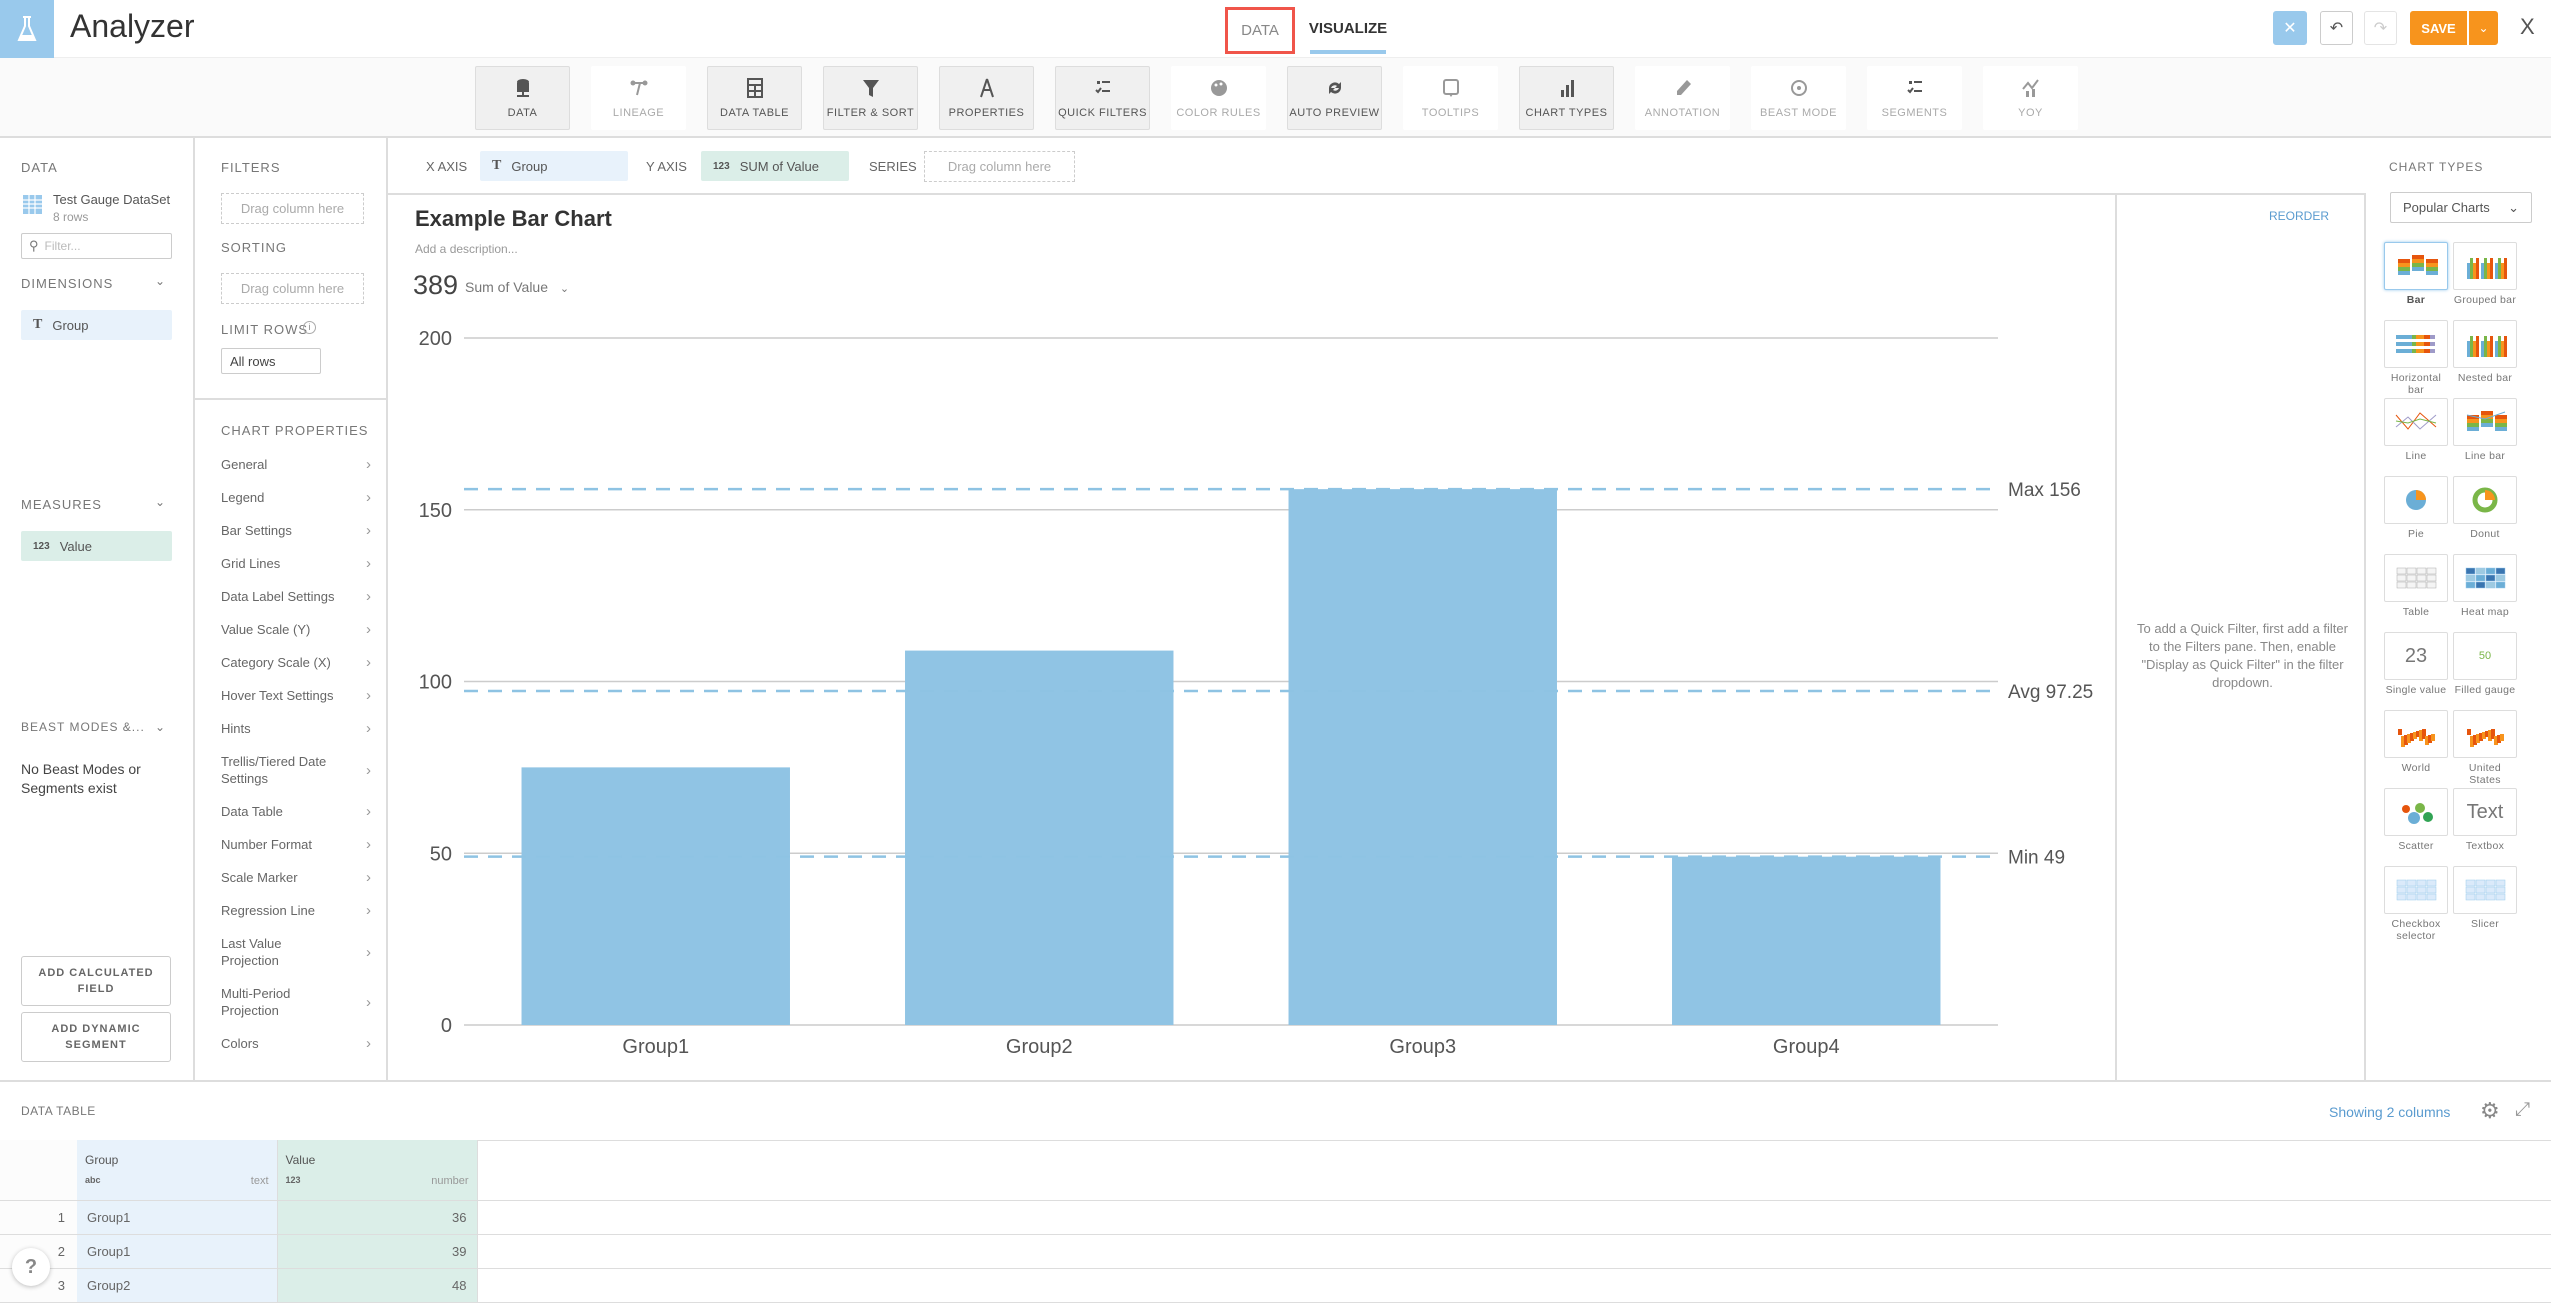 The height and width of the screenshot is (1303, 2551). I want to click on chart-property-item: Scale Marker ›, so click(296, 877).